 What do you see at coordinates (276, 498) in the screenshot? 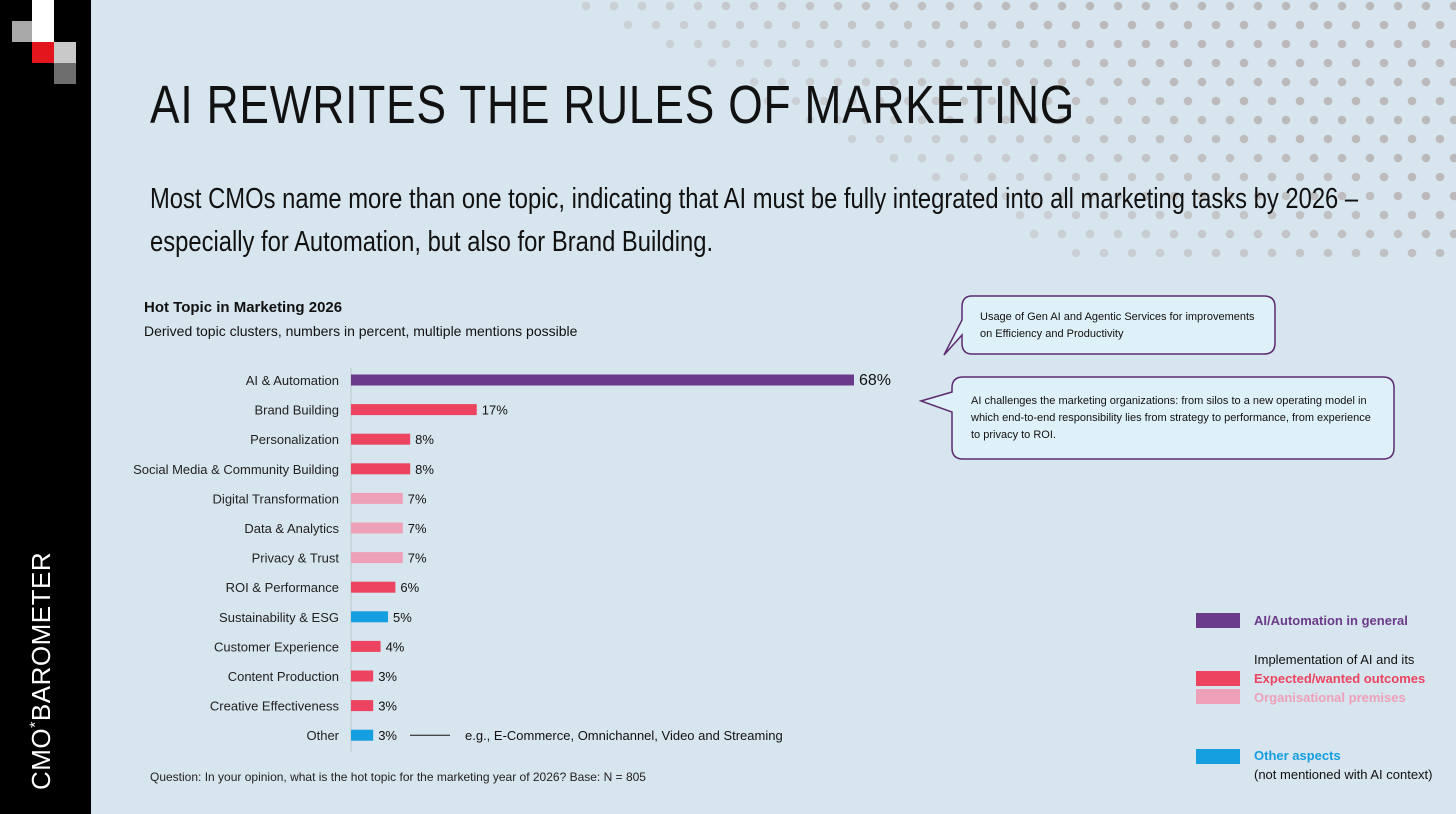
I see `category-label: Digital Transformation` at bounding box center [276, 498].